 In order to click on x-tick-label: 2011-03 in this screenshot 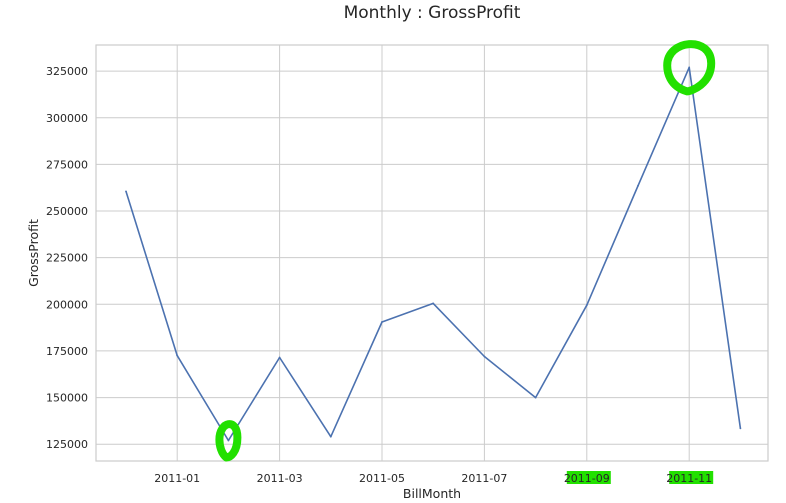, I will do `click(280, 478)`.